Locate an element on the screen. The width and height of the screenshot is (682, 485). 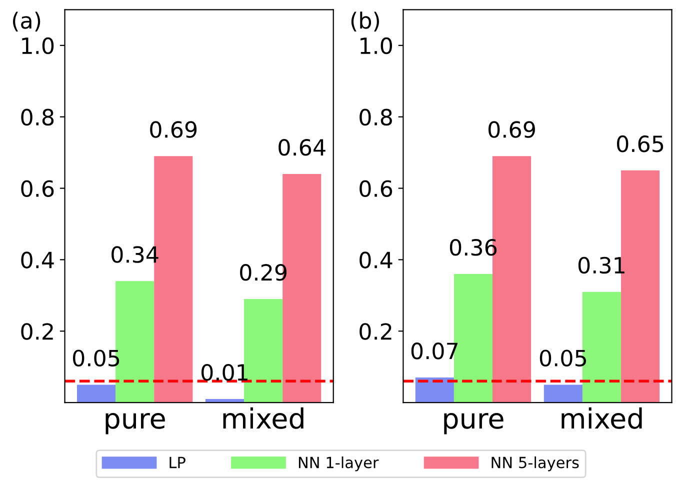
data-label: 0.65 is located at coordinates (640, 143).